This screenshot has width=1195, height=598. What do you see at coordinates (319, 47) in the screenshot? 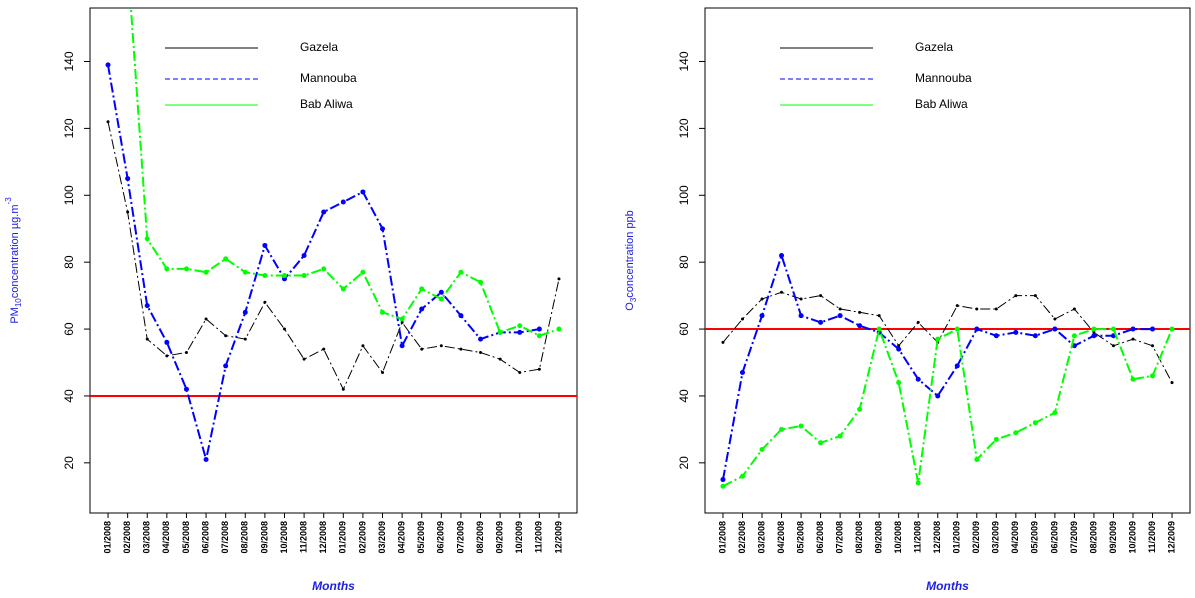
I see `legend-label: Gazela` at bounding box center [319, 47].